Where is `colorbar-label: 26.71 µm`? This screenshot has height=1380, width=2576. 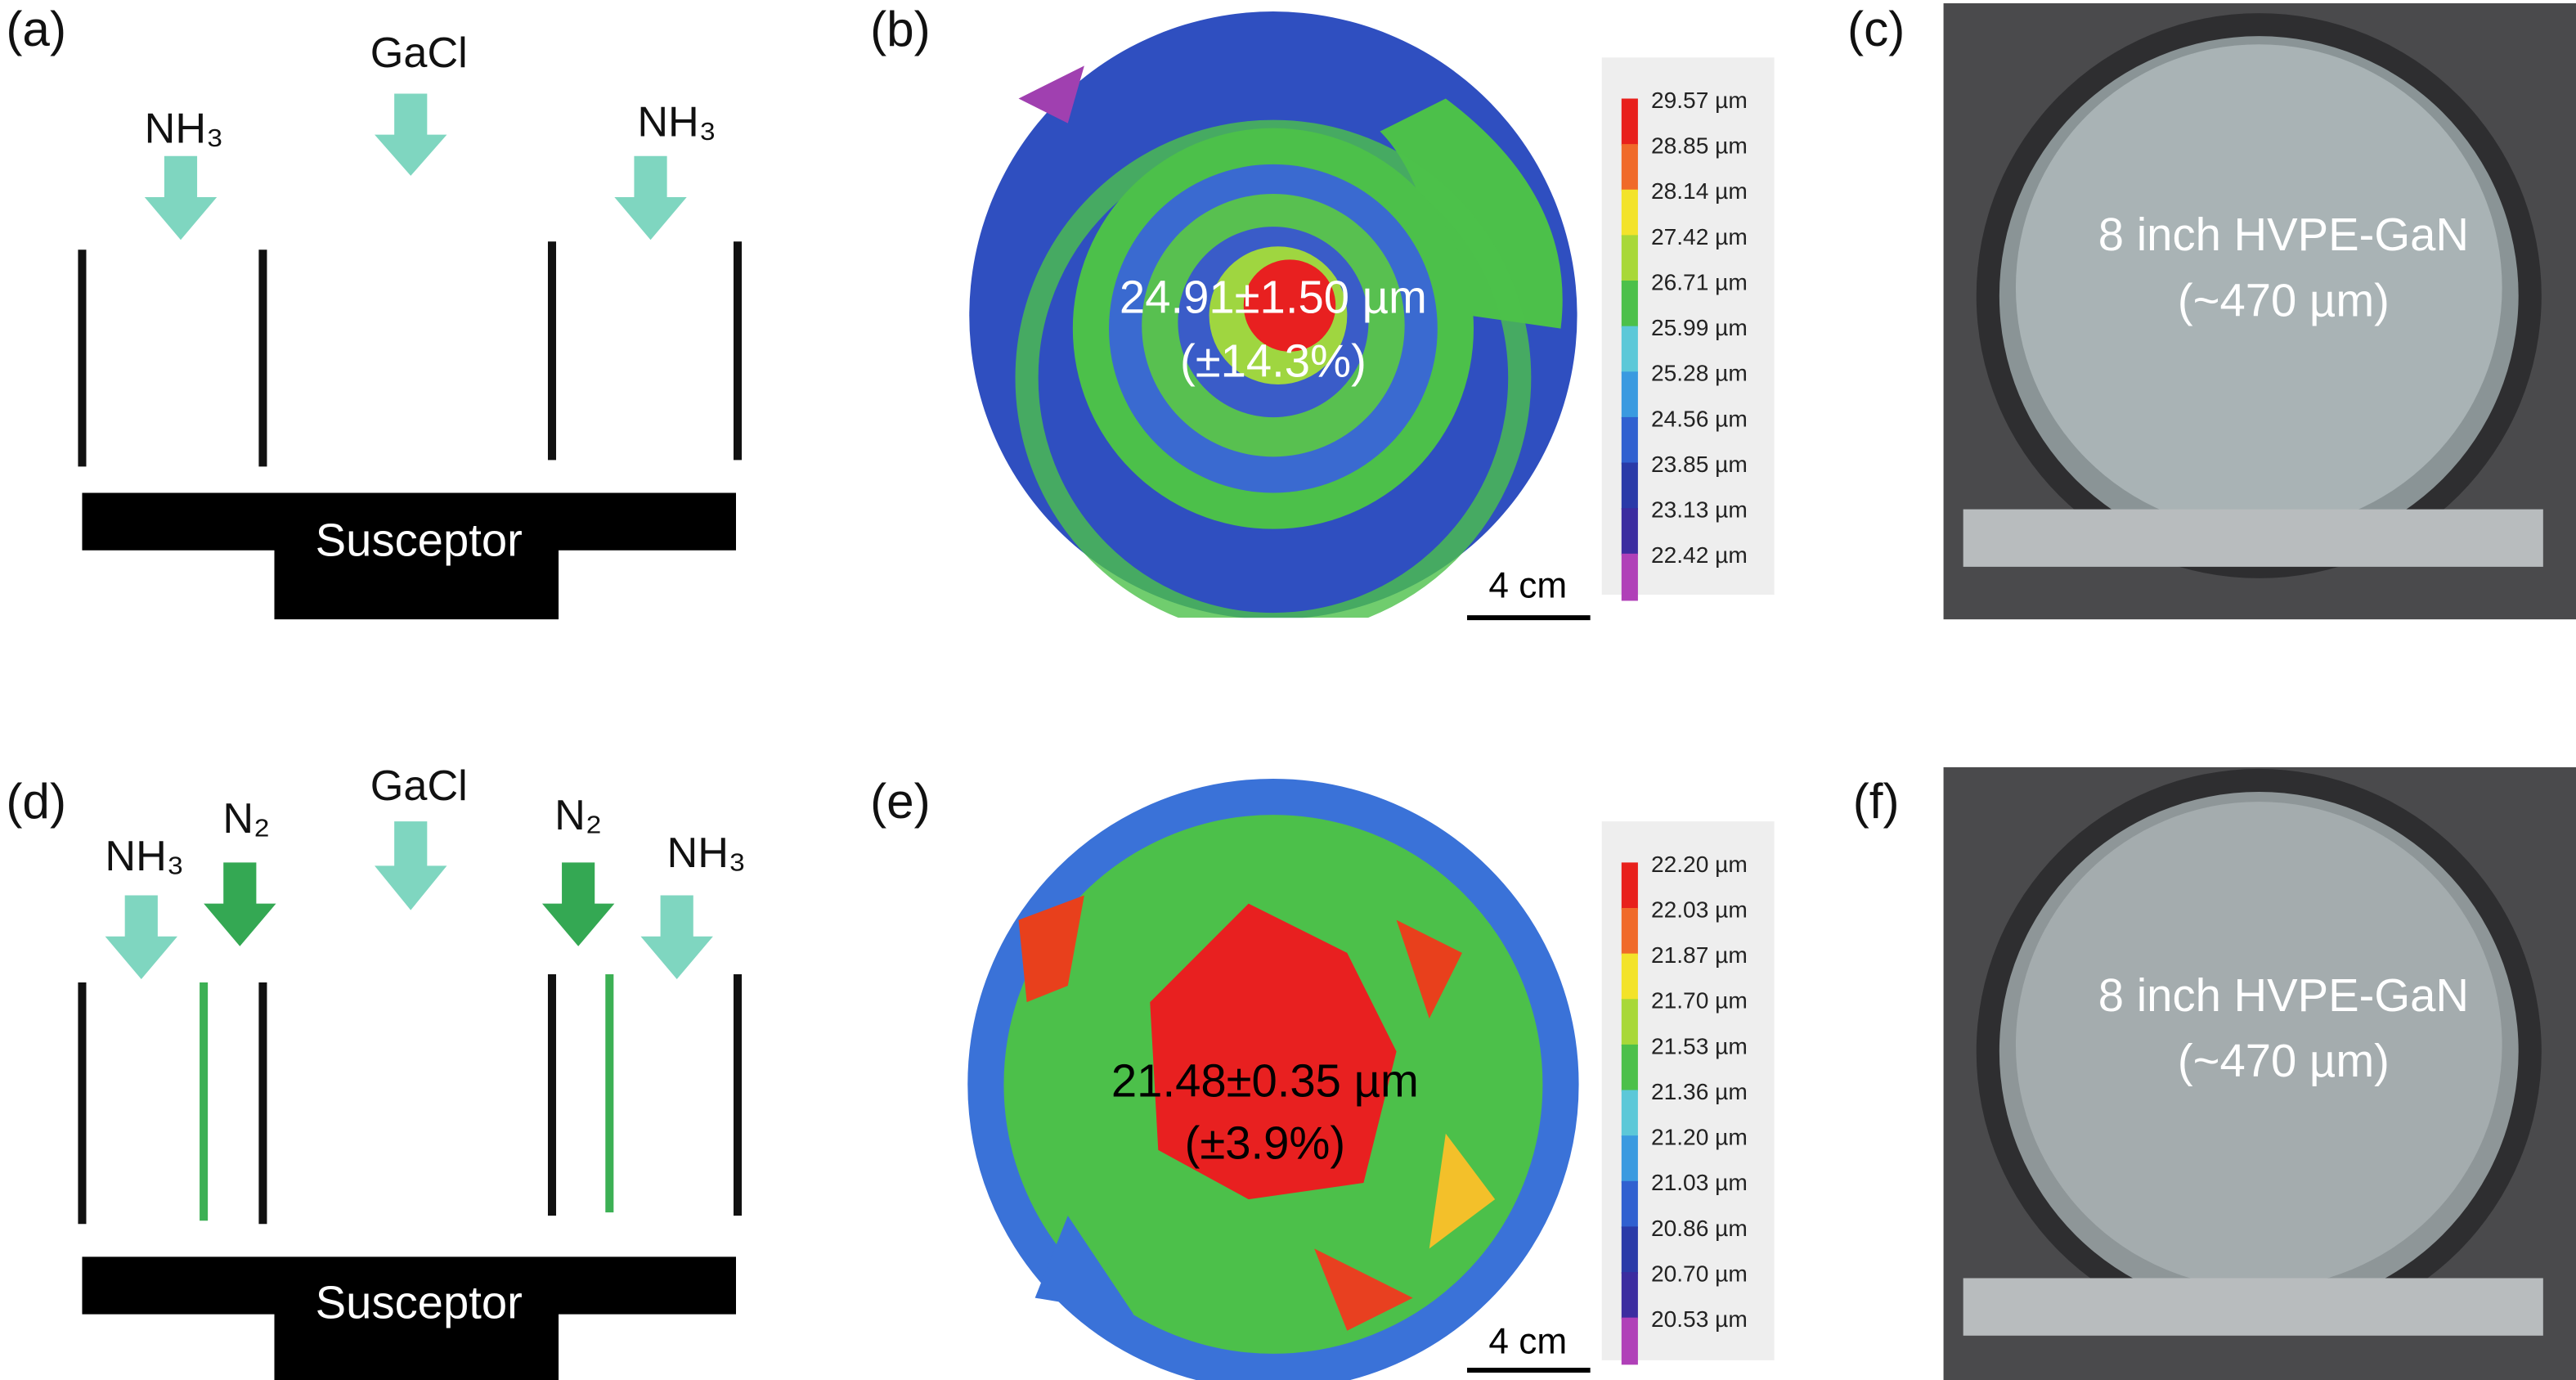 colorbar-label: 26.71 µm is located at coordinates (1699, 281).